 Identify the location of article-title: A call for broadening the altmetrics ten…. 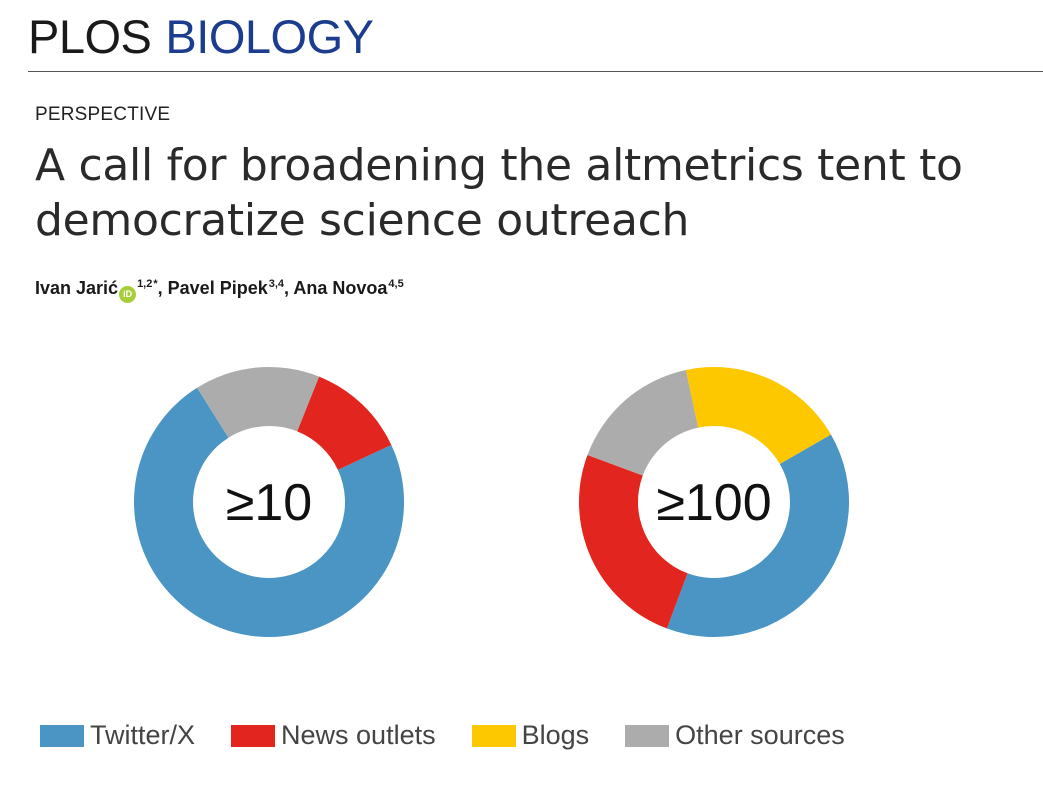
(530, 193).